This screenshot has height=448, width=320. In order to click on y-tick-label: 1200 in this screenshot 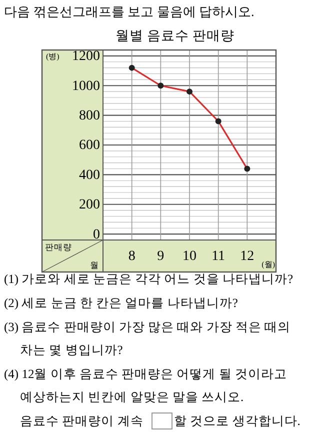, I will do `click(86, 56)`.